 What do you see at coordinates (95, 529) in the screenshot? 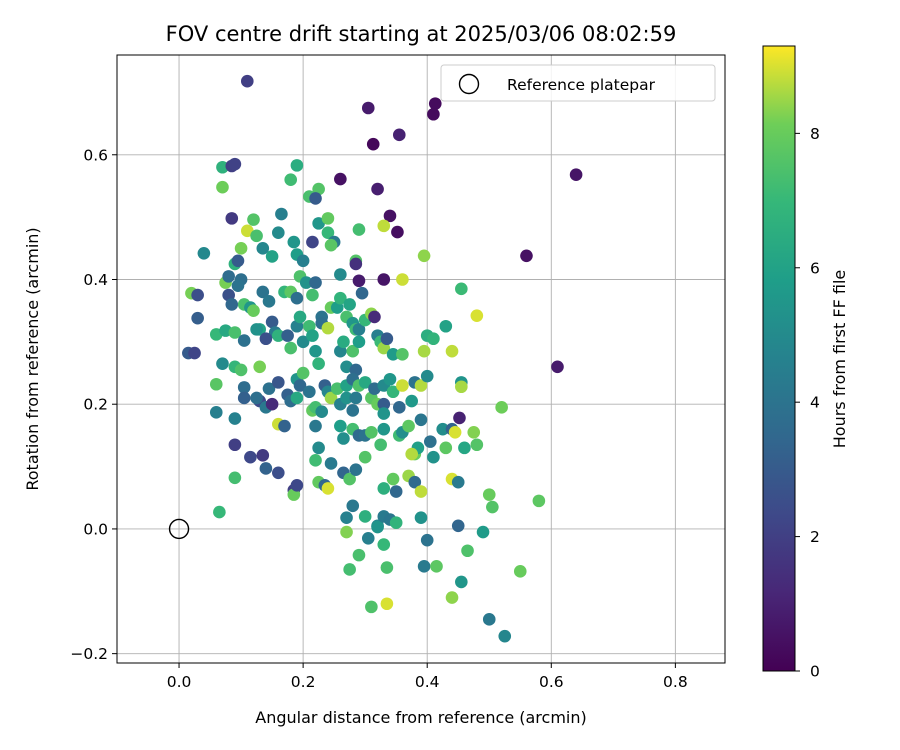
I see `y-tick-label: 0.0` at bounding box center [95, 529].